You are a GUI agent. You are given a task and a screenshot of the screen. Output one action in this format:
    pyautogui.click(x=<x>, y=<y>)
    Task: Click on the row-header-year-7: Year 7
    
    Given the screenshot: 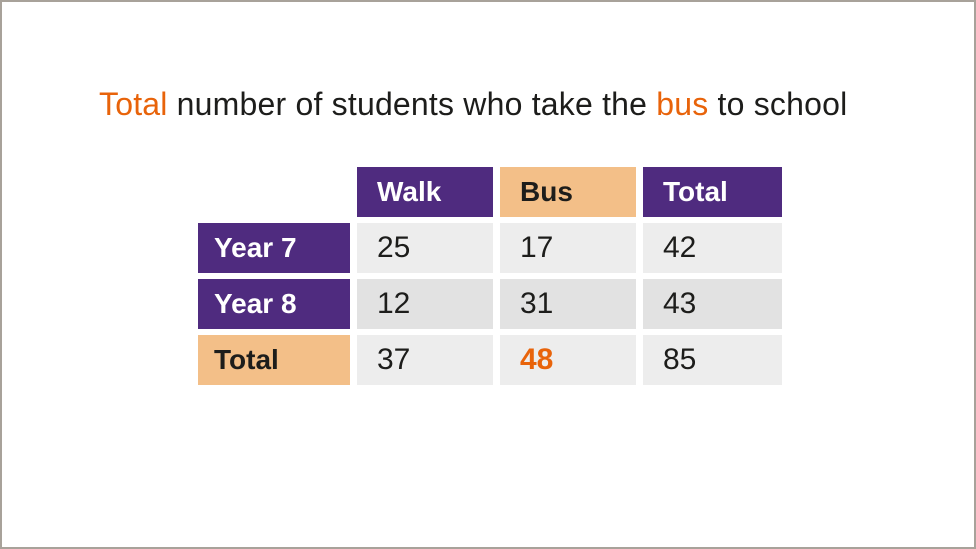 What is the action you would take?
    pyautogui.click(x=274, y=248)
    